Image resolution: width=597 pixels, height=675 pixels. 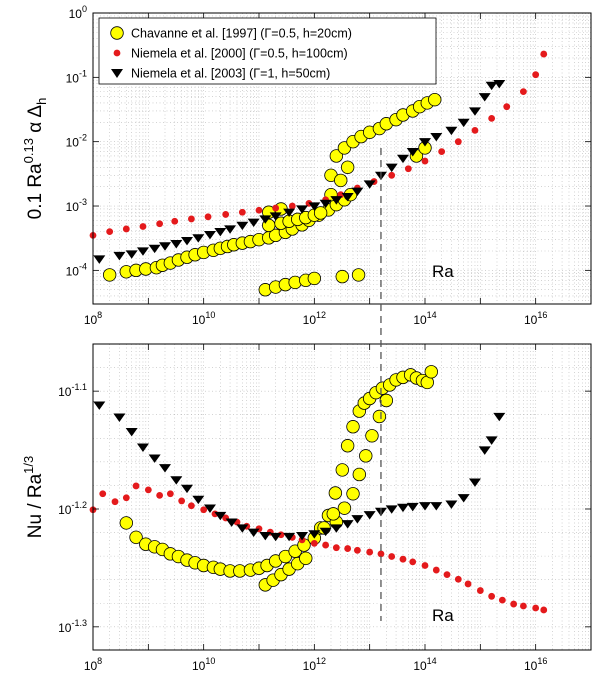 What do you see at coordinates (76, 141) in the screenshot?
I see `y-tick-label: 10⁻²` at bounding box center [76, 141].